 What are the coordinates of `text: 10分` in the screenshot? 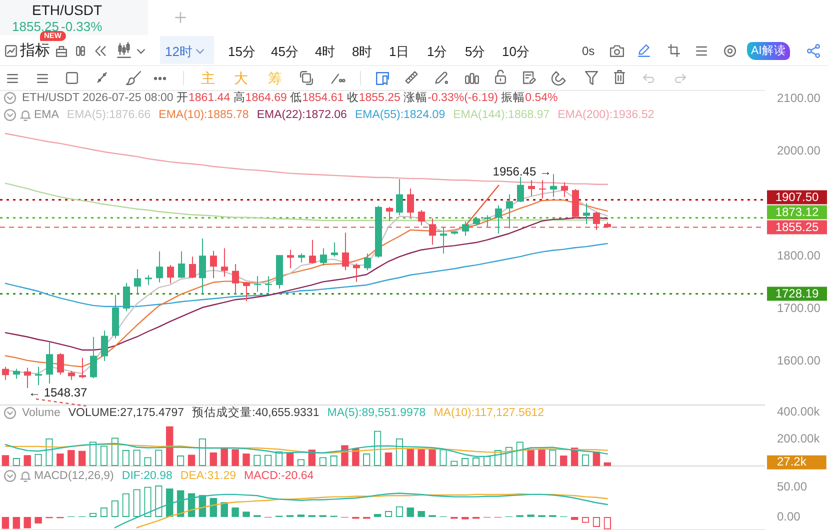 It's located at (516, 52).